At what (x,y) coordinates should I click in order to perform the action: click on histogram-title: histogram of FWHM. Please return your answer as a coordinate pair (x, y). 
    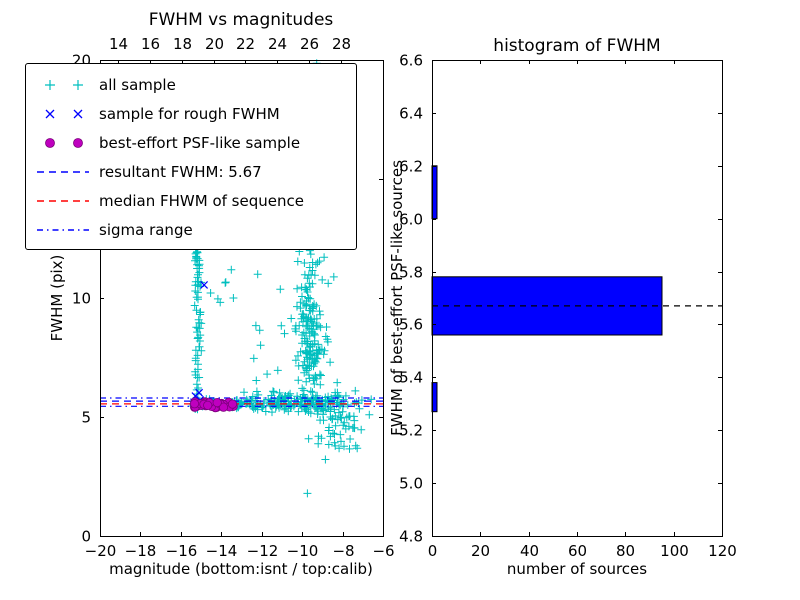
    Looking at the image, I should click on (577, 46).